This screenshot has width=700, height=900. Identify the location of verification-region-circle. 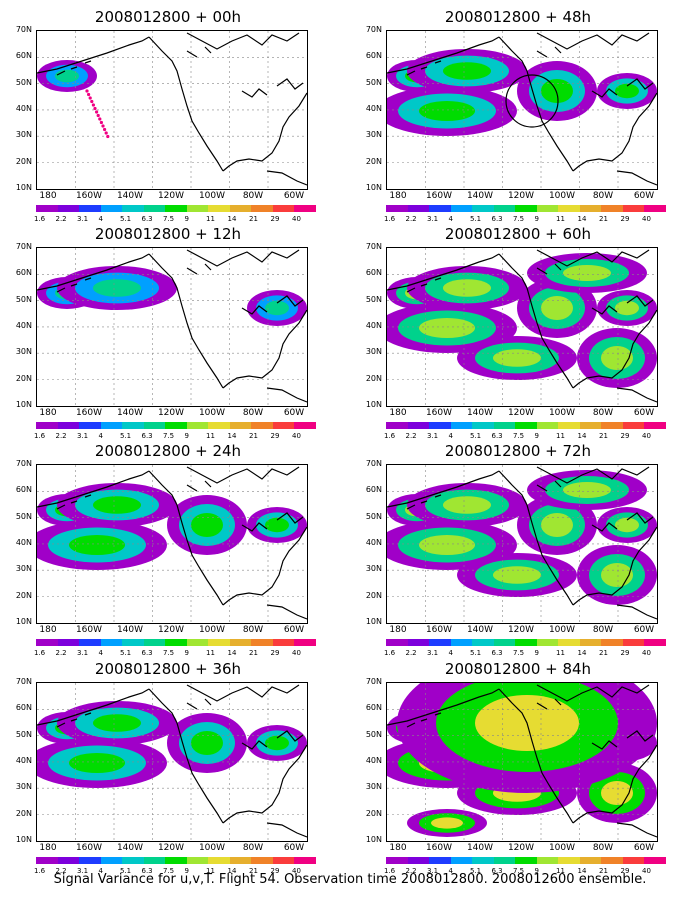
(532, 101).